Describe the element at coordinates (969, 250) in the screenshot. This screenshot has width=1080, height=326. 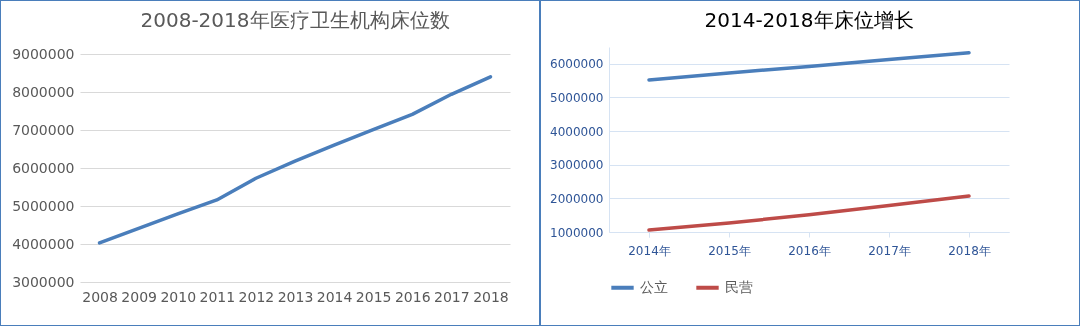
I see `x-tick-label: 2018年` at that location.